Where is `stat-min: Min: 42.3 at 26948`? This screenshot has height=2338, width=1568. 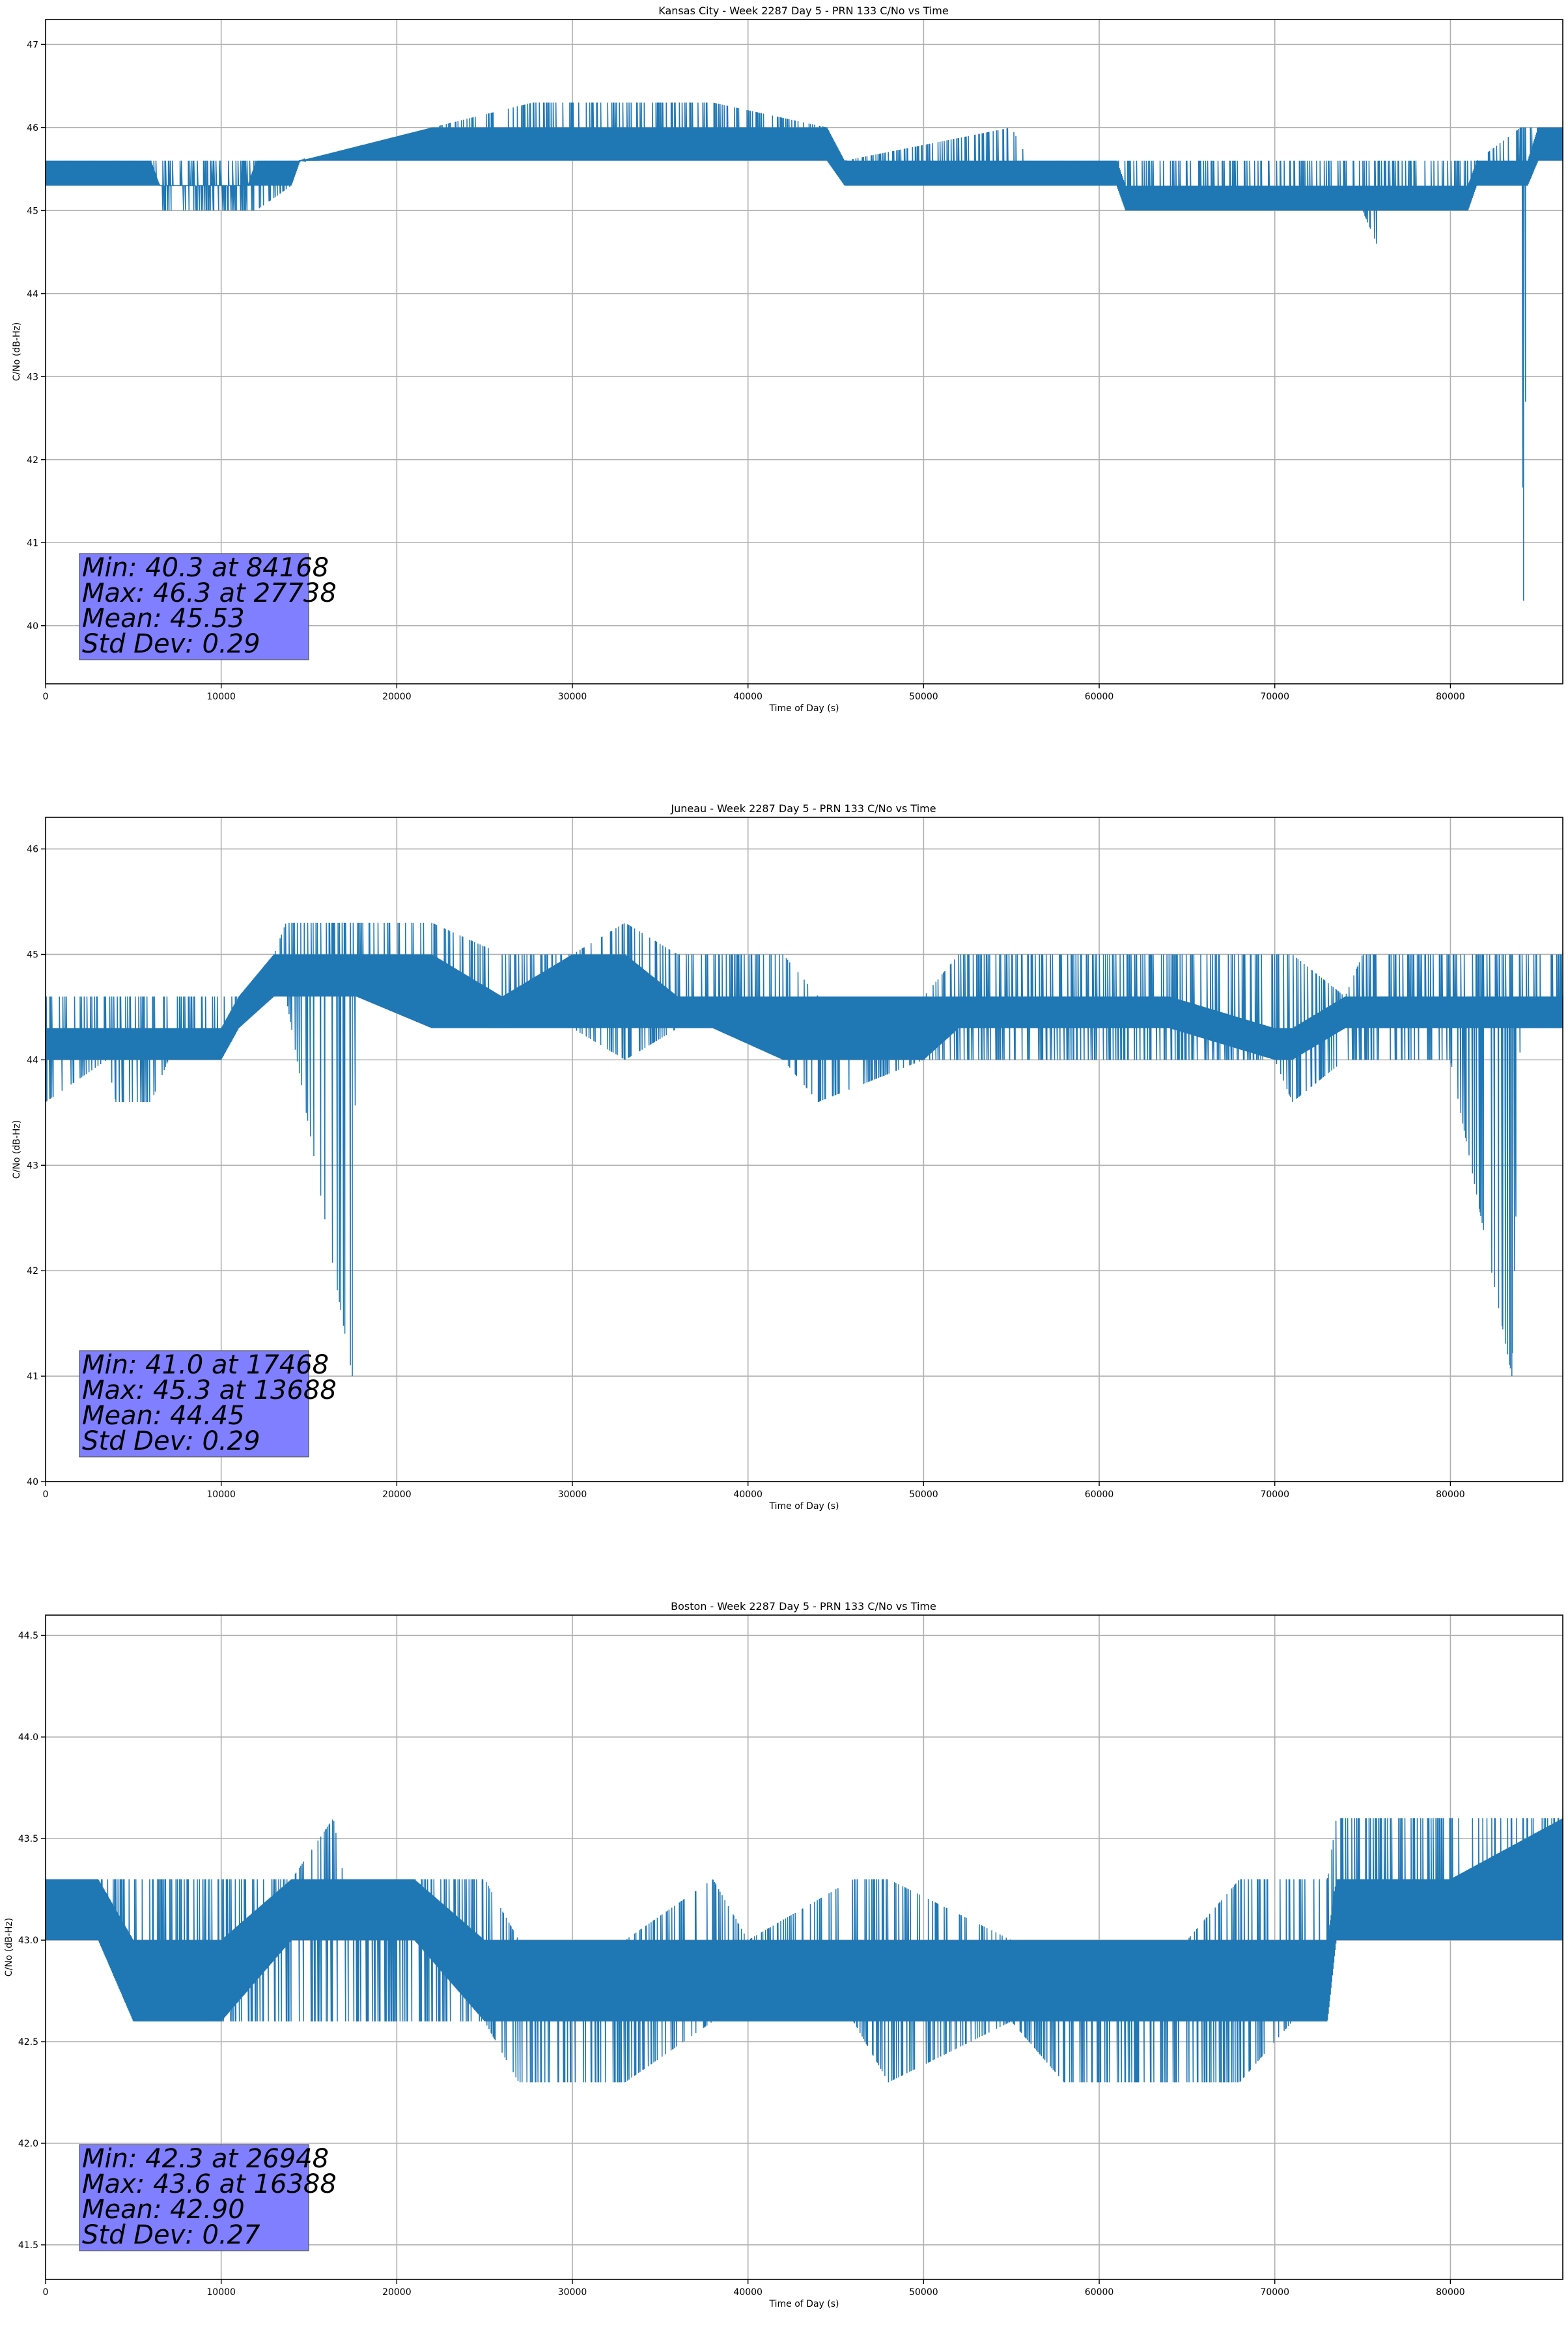 stat-min: Min: 42.3 at 26948 is located at coordinates (206, 2159).